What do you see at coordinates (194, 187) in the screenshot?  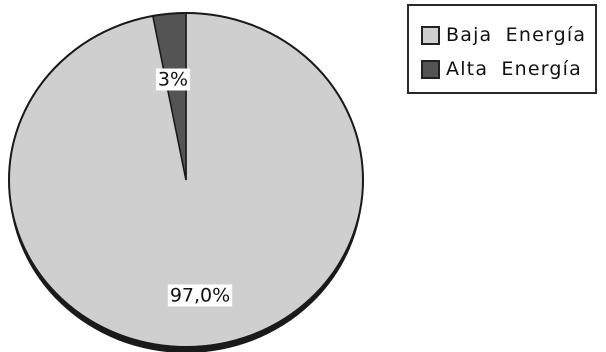 I see `slice-labels: 97,0% 3%` at bounding box center [194, 187].